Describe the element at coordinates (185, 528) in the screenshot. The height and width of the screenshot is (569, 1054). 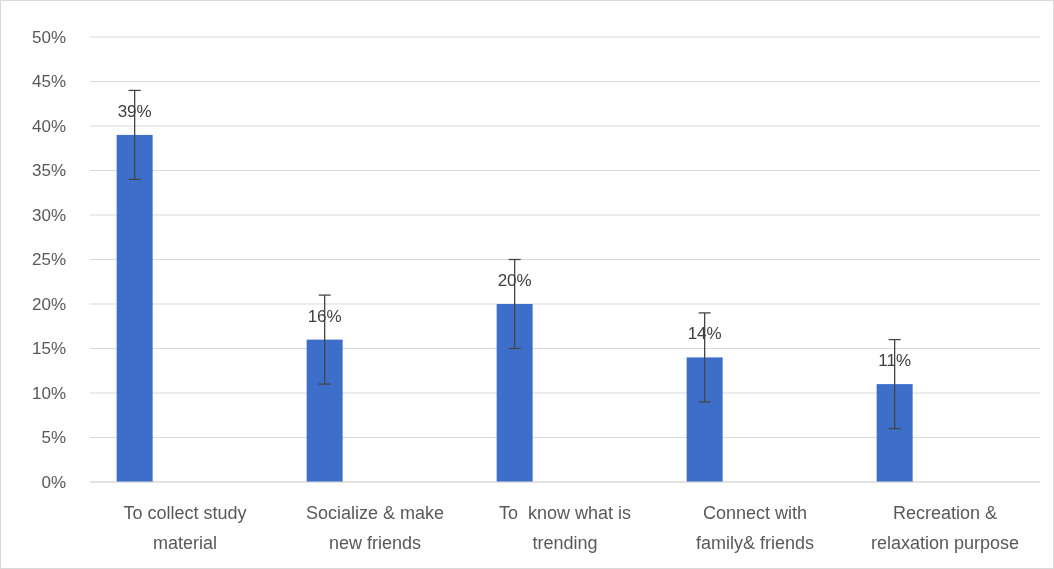
I see `x-tick-label: To collect study material` at that location.